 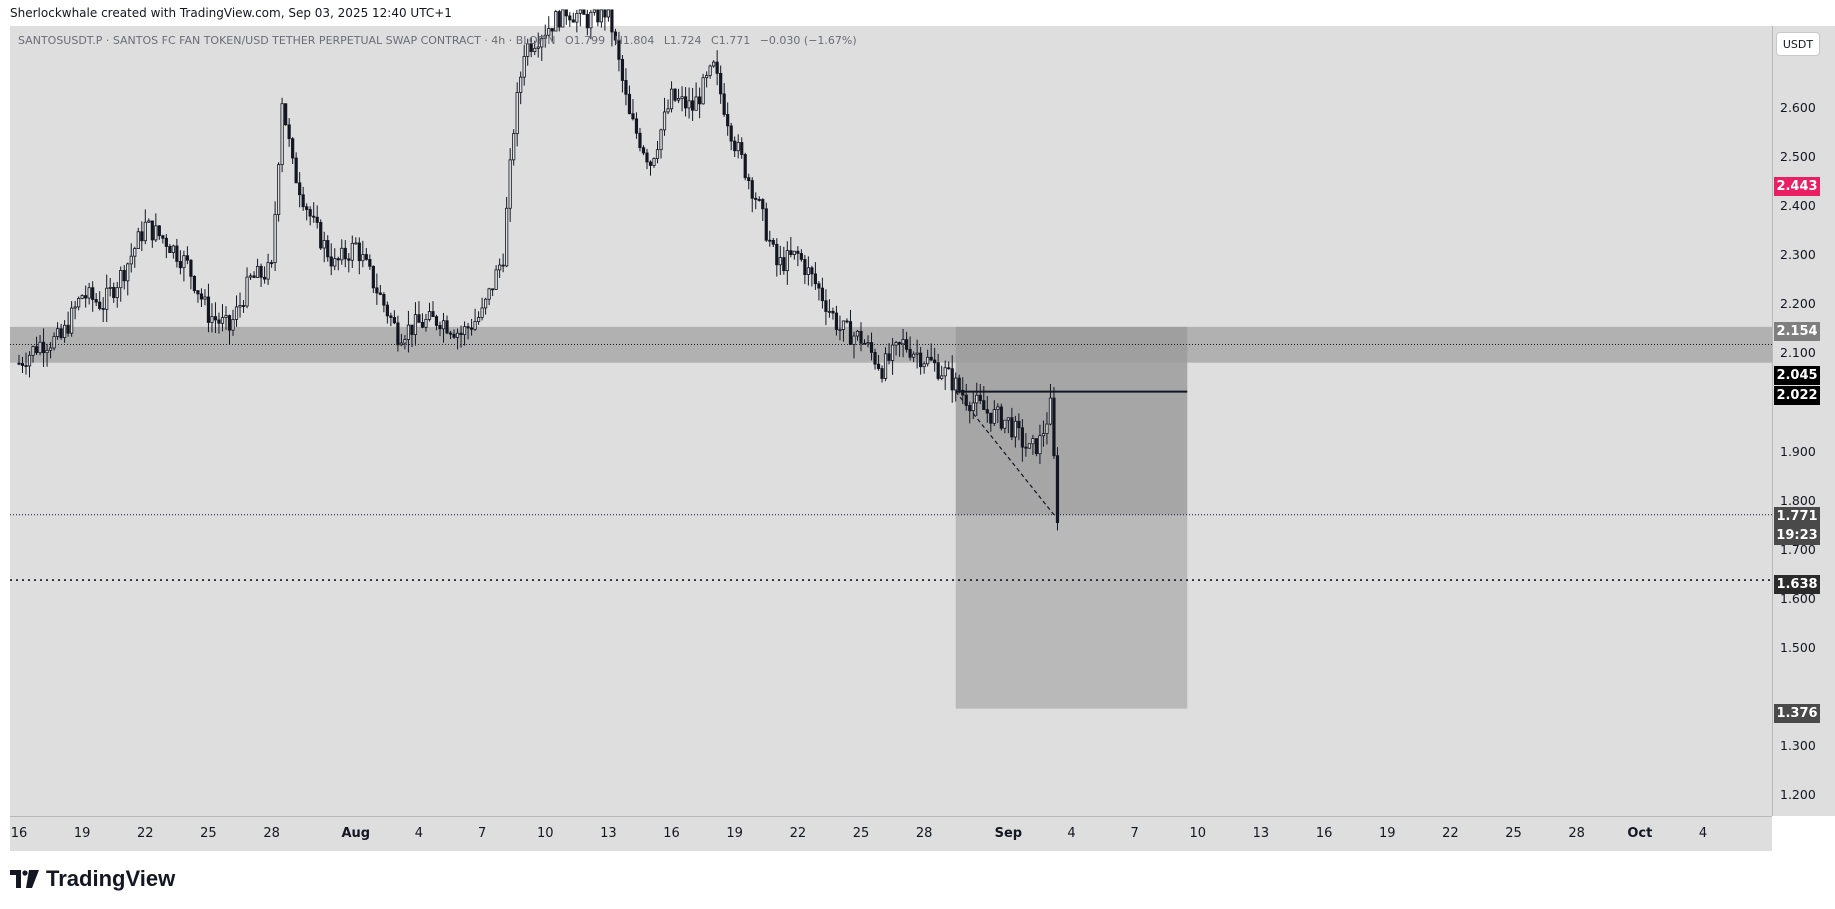 I want to click on y-tick-label: 2.500, so click(x=1798, y=157).